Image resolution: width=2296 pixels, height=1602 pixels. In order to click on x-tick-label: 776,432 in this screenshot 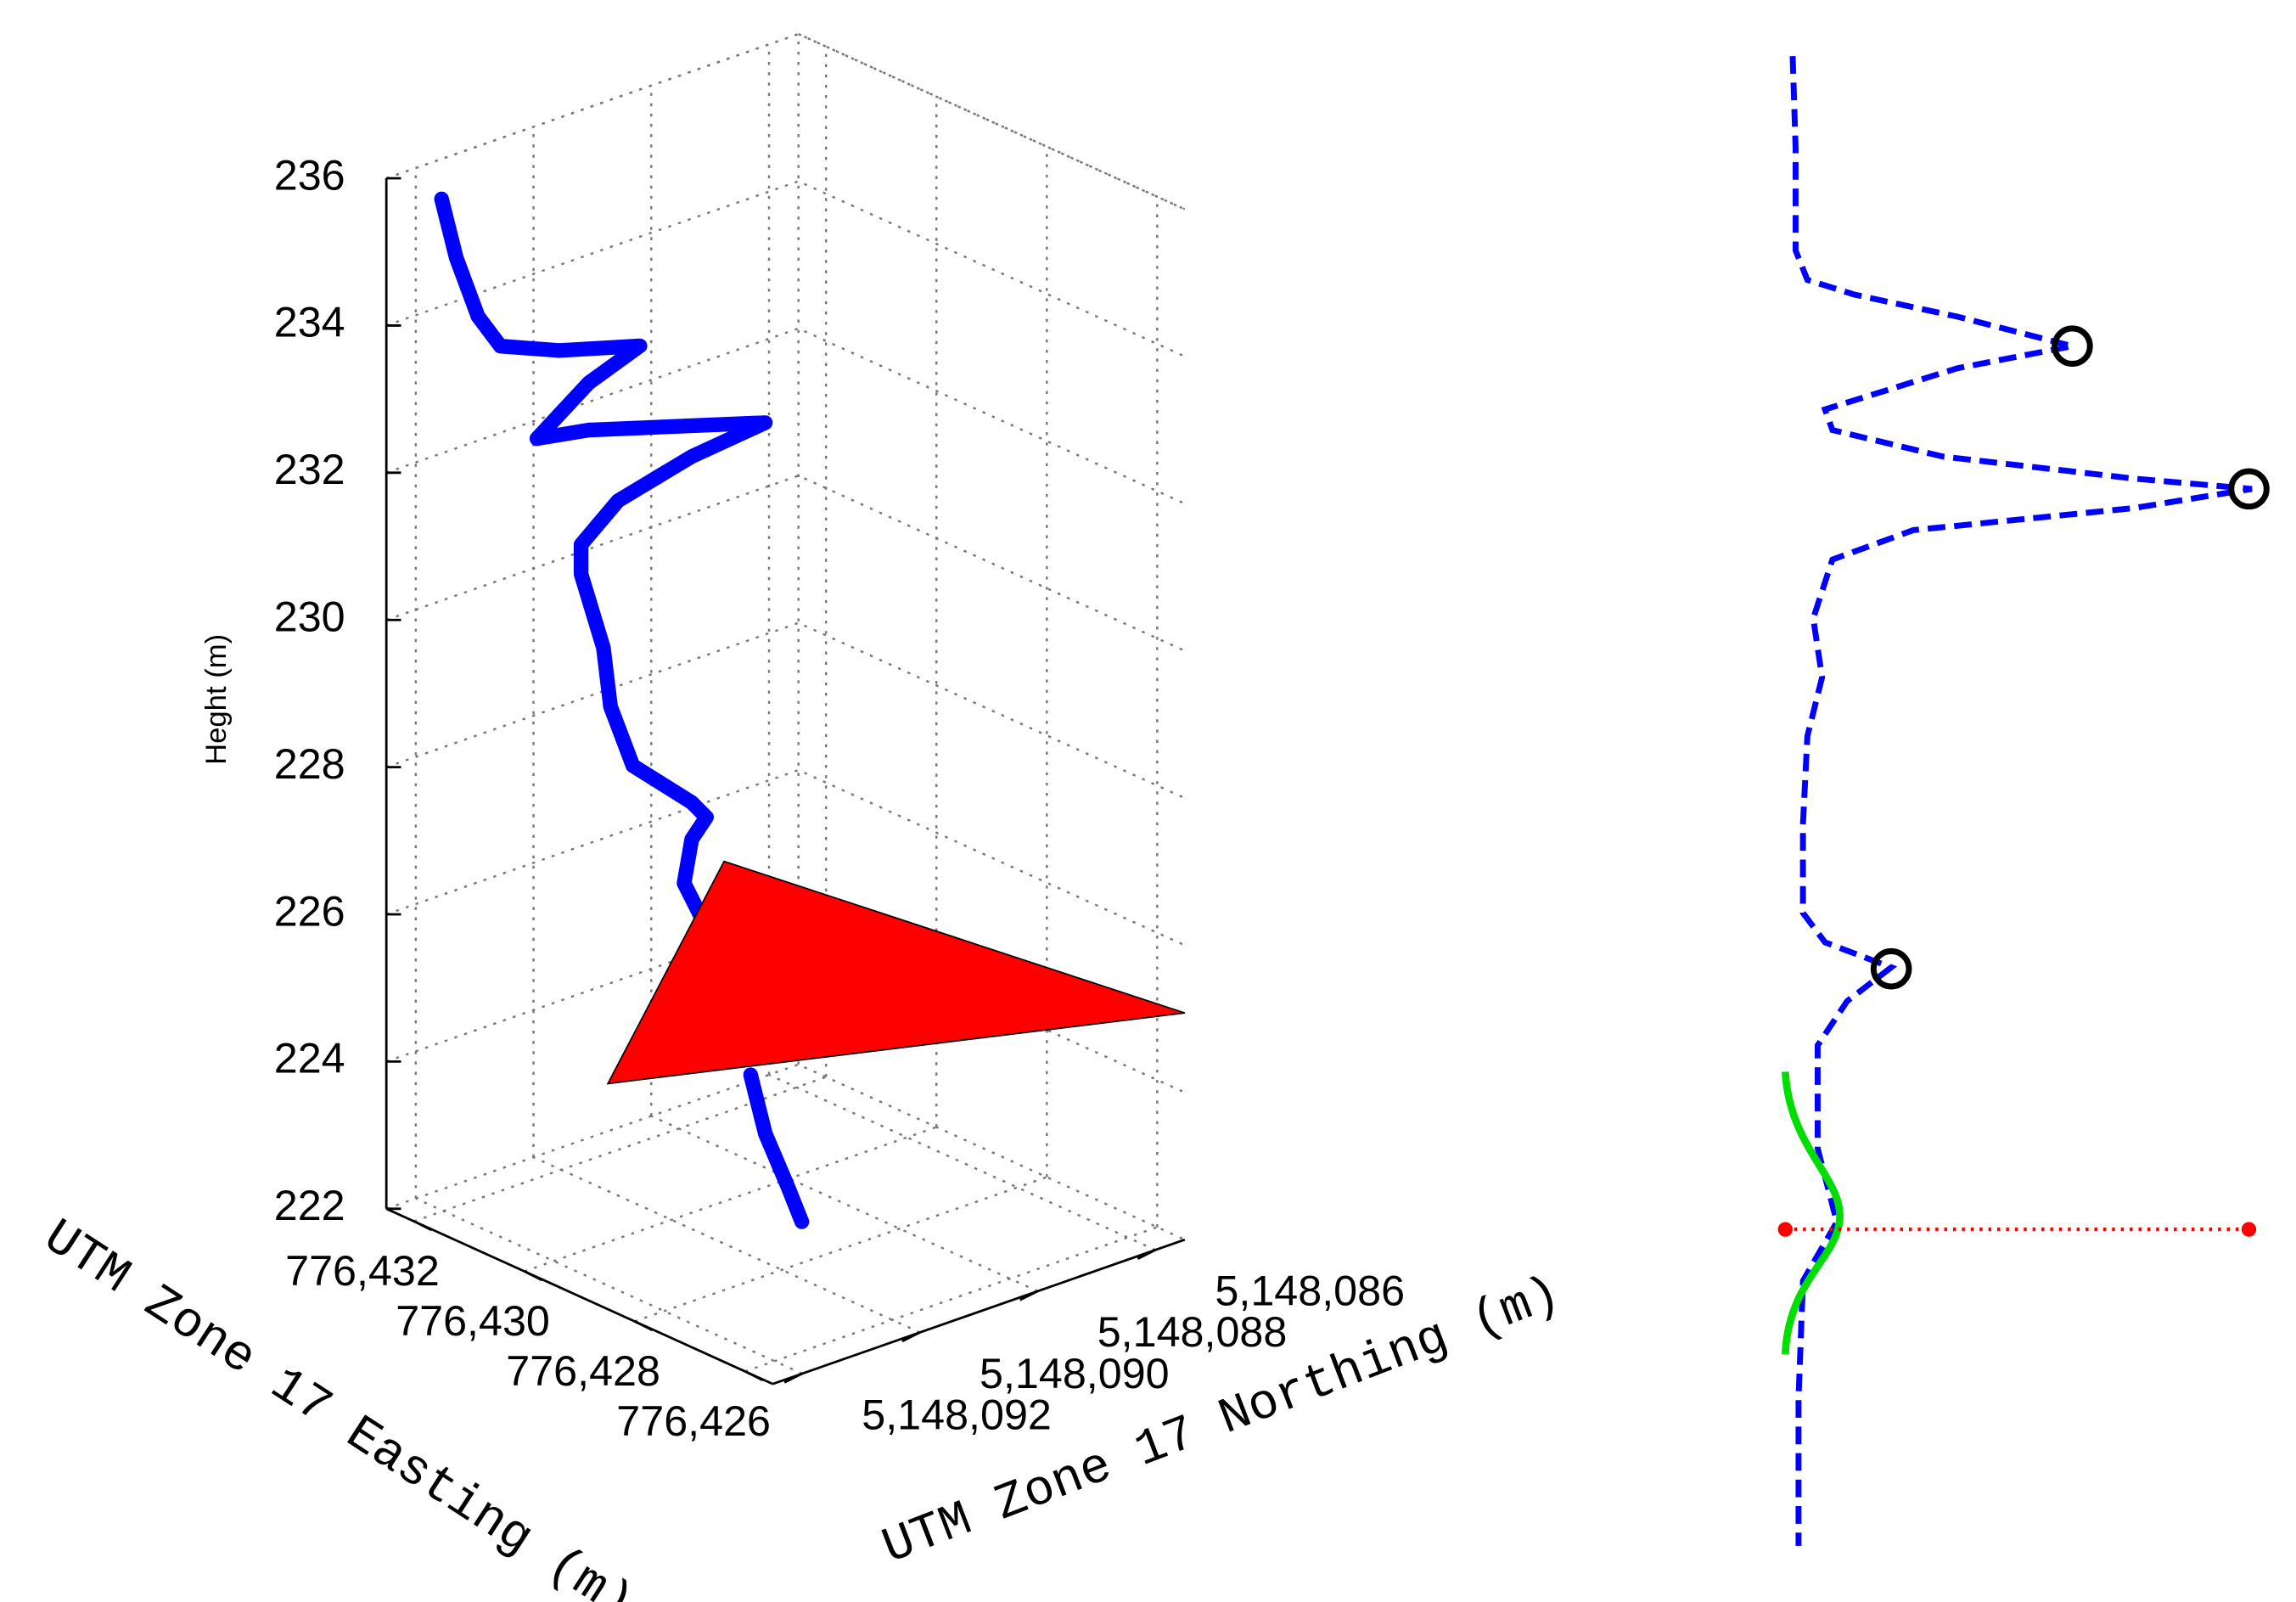, I will do `click(362, 1271)`.